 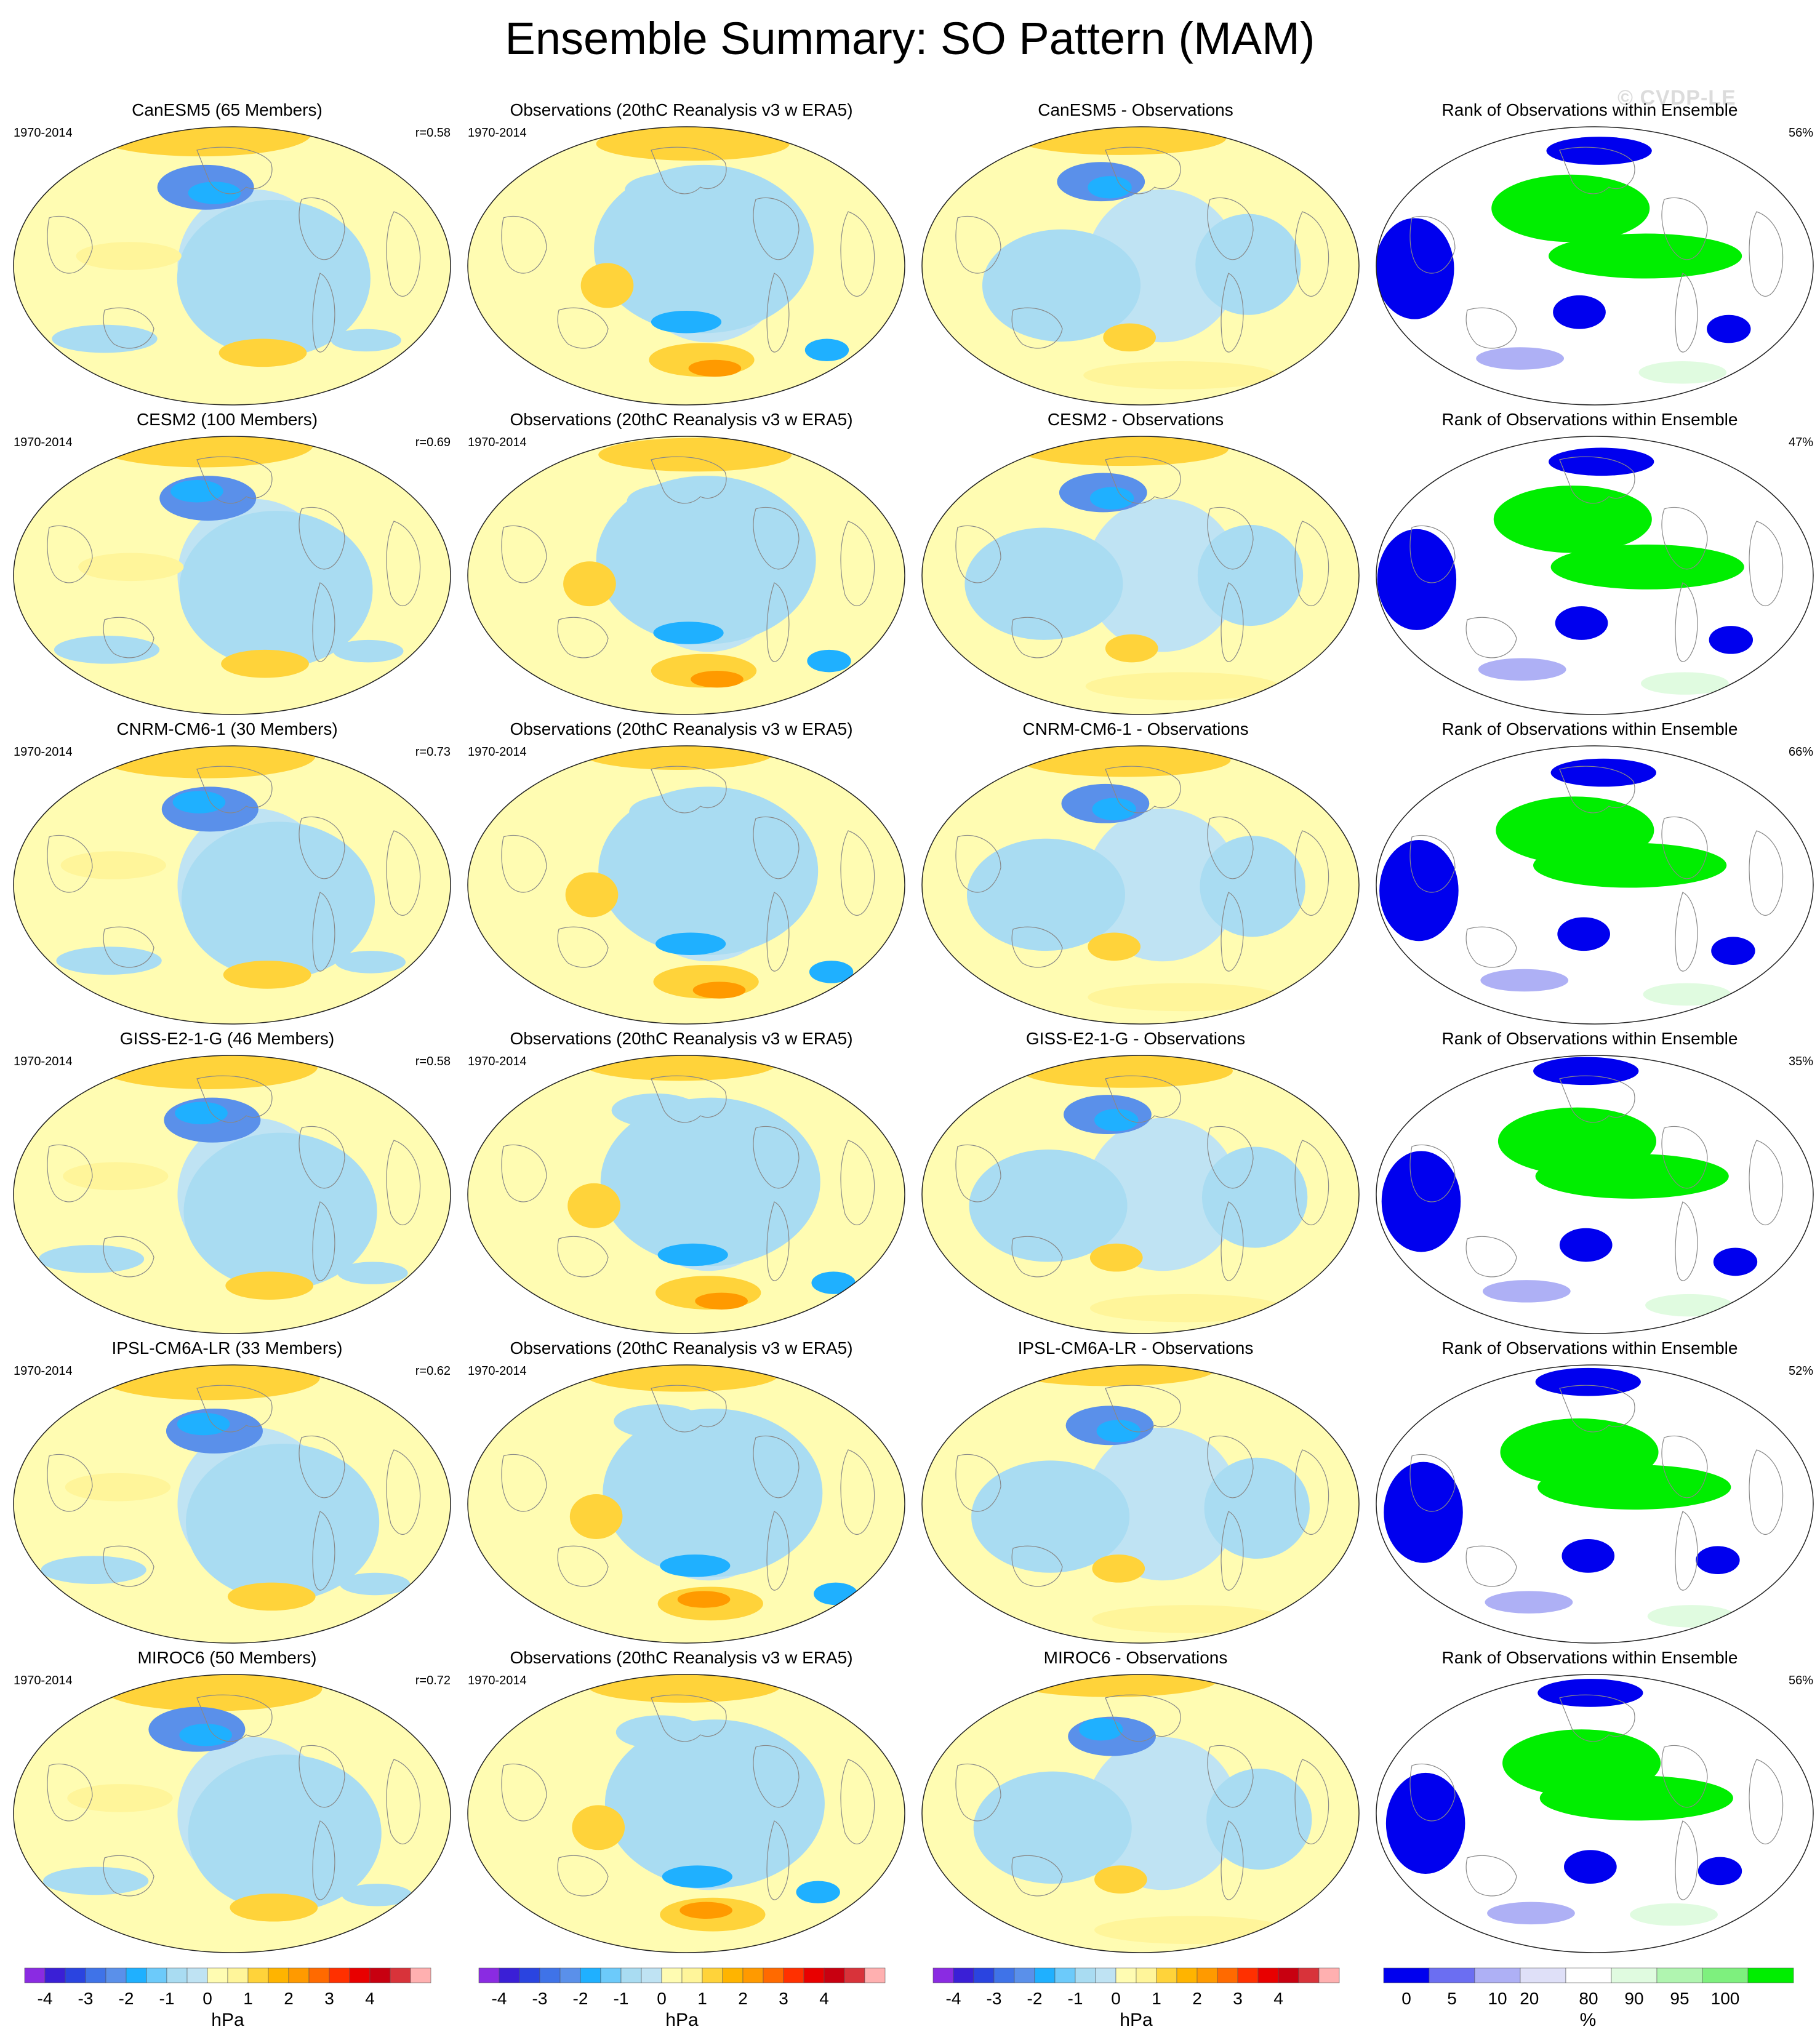 I want to click on colorbar-tick-label: 100, so click(x=1725, y=1998).